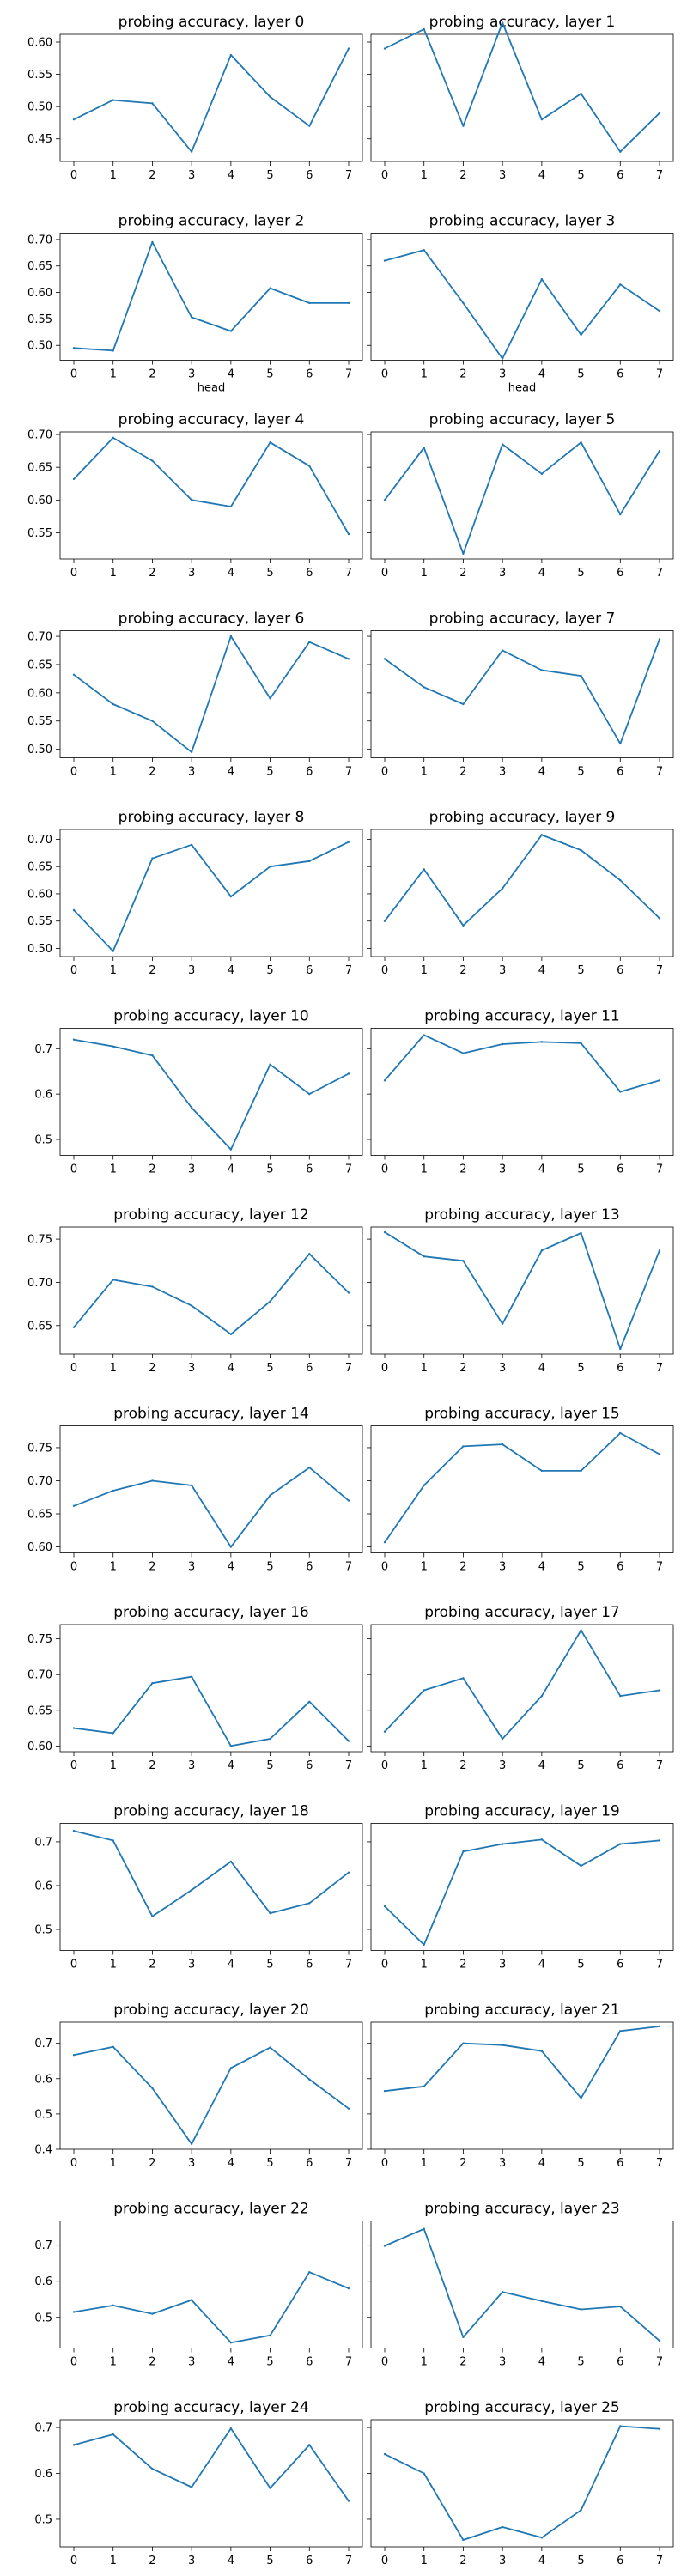  Describe the element at coordinates (43, 2245) in the screenshot. I see `y-tick-label: 0.7` at that location.